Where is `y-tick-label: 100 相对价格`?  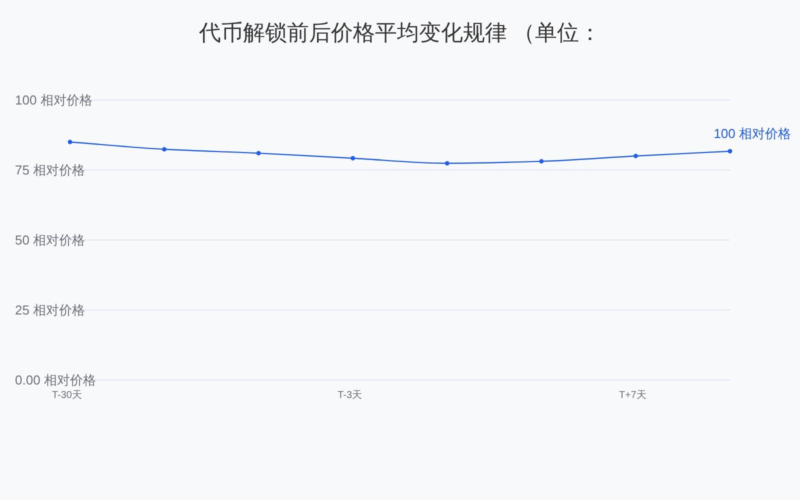
y-tick-label: 100 相对价格 is located at coordinates (53, 100).